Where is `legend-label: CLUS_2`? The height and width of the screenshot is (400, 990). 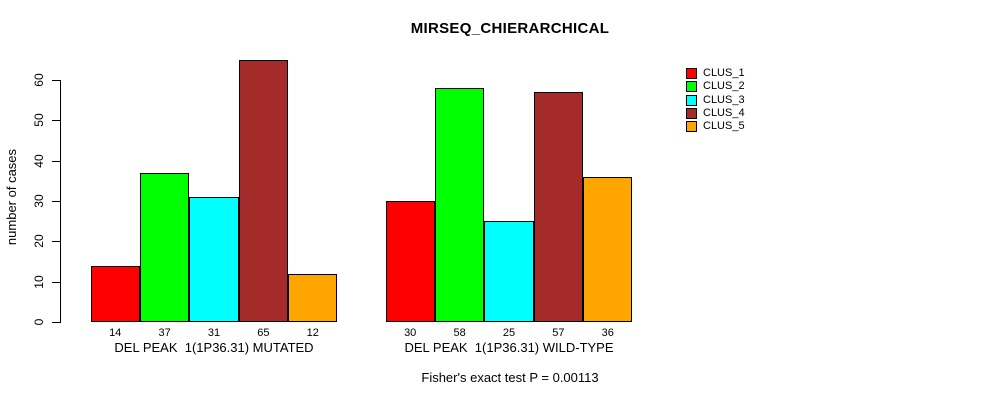 legend-label: CLUS_2 is located at coordinates (724, 86).